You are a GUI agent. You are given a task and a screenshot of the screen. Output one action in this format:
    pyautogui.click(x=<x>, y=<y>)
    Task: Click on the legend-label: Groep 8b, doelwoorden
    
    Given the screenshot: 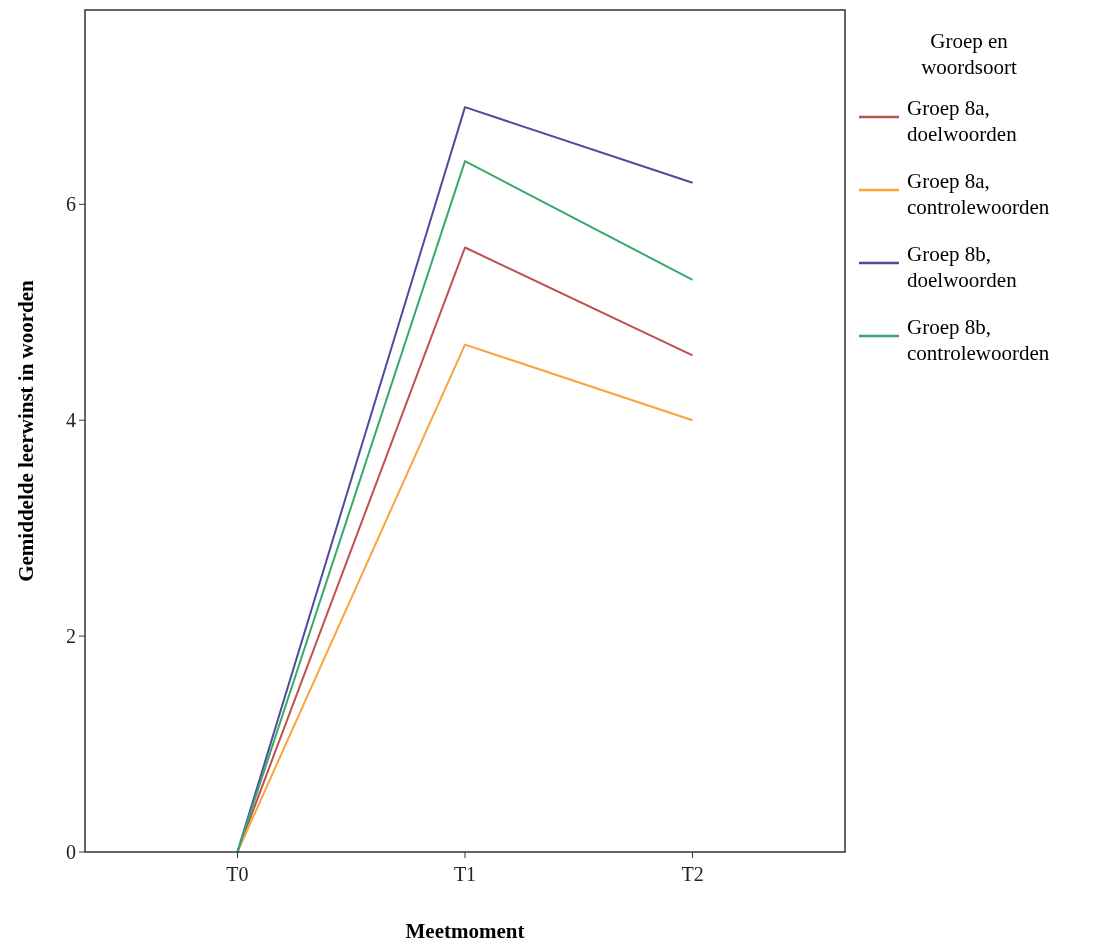 What is the action you would take?
    pyautogui.click(x=962, y=267)
    